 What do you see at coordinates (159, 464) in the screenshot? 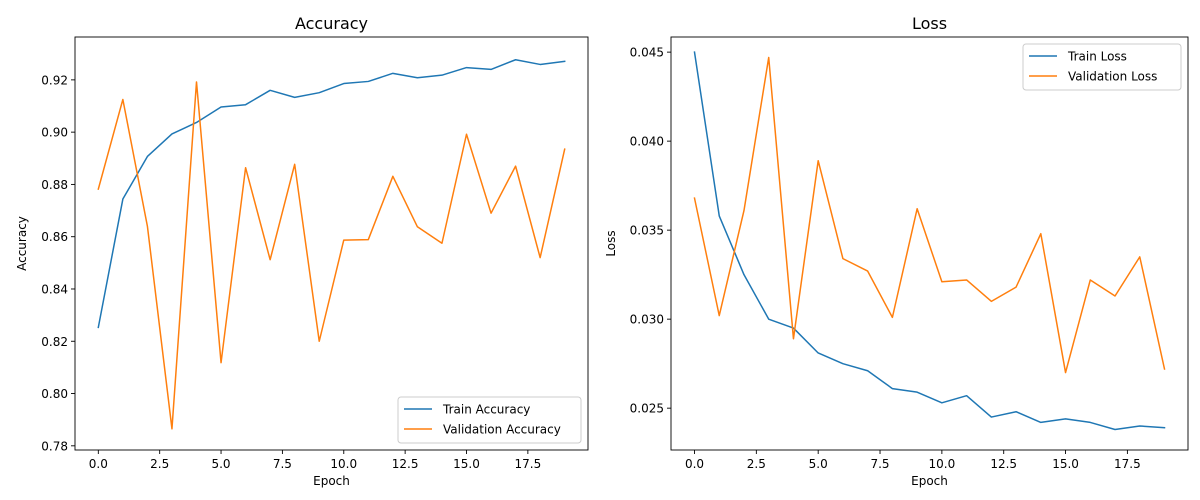
I see `chart-0-xtick-label: 2.5` at bounding box center [159, 464].